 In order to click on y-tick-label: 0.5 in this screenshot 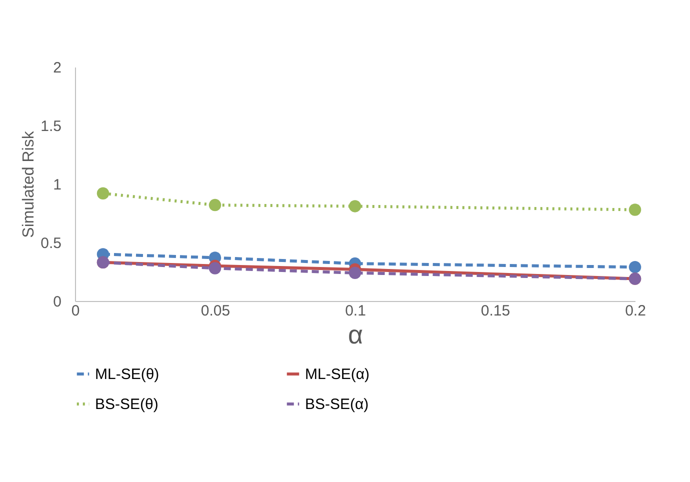, I will do `click(51, 243)`.